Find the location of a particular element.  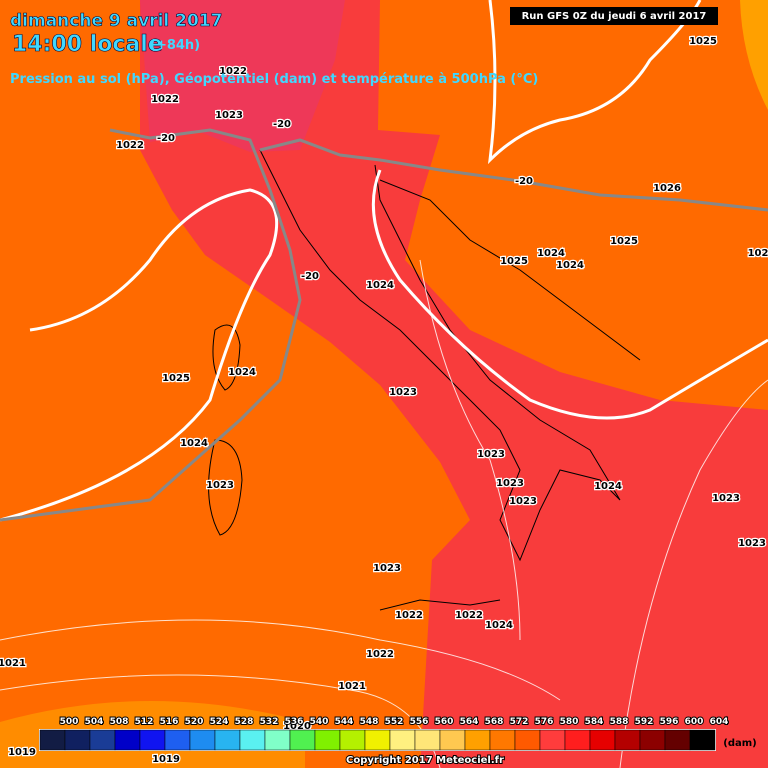

isobar-label: 102 is located at coordinates (758, 253).